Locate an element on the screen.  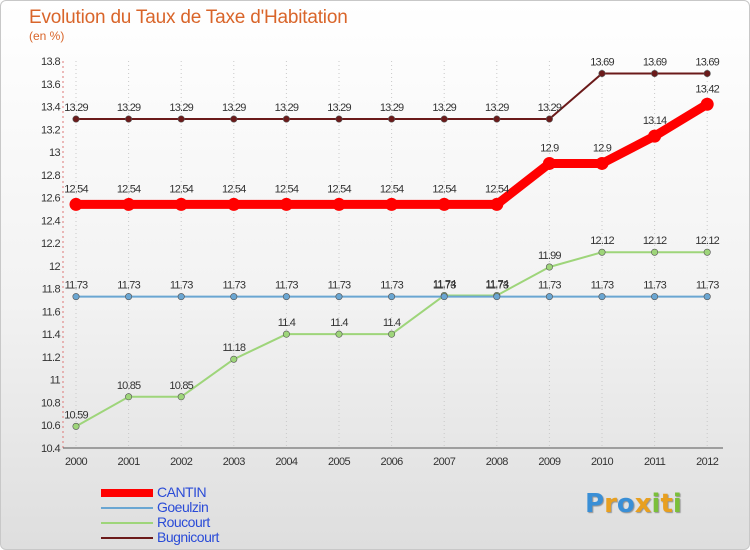
y-tick-label: 10.4 is located at coordinates (50, 449).